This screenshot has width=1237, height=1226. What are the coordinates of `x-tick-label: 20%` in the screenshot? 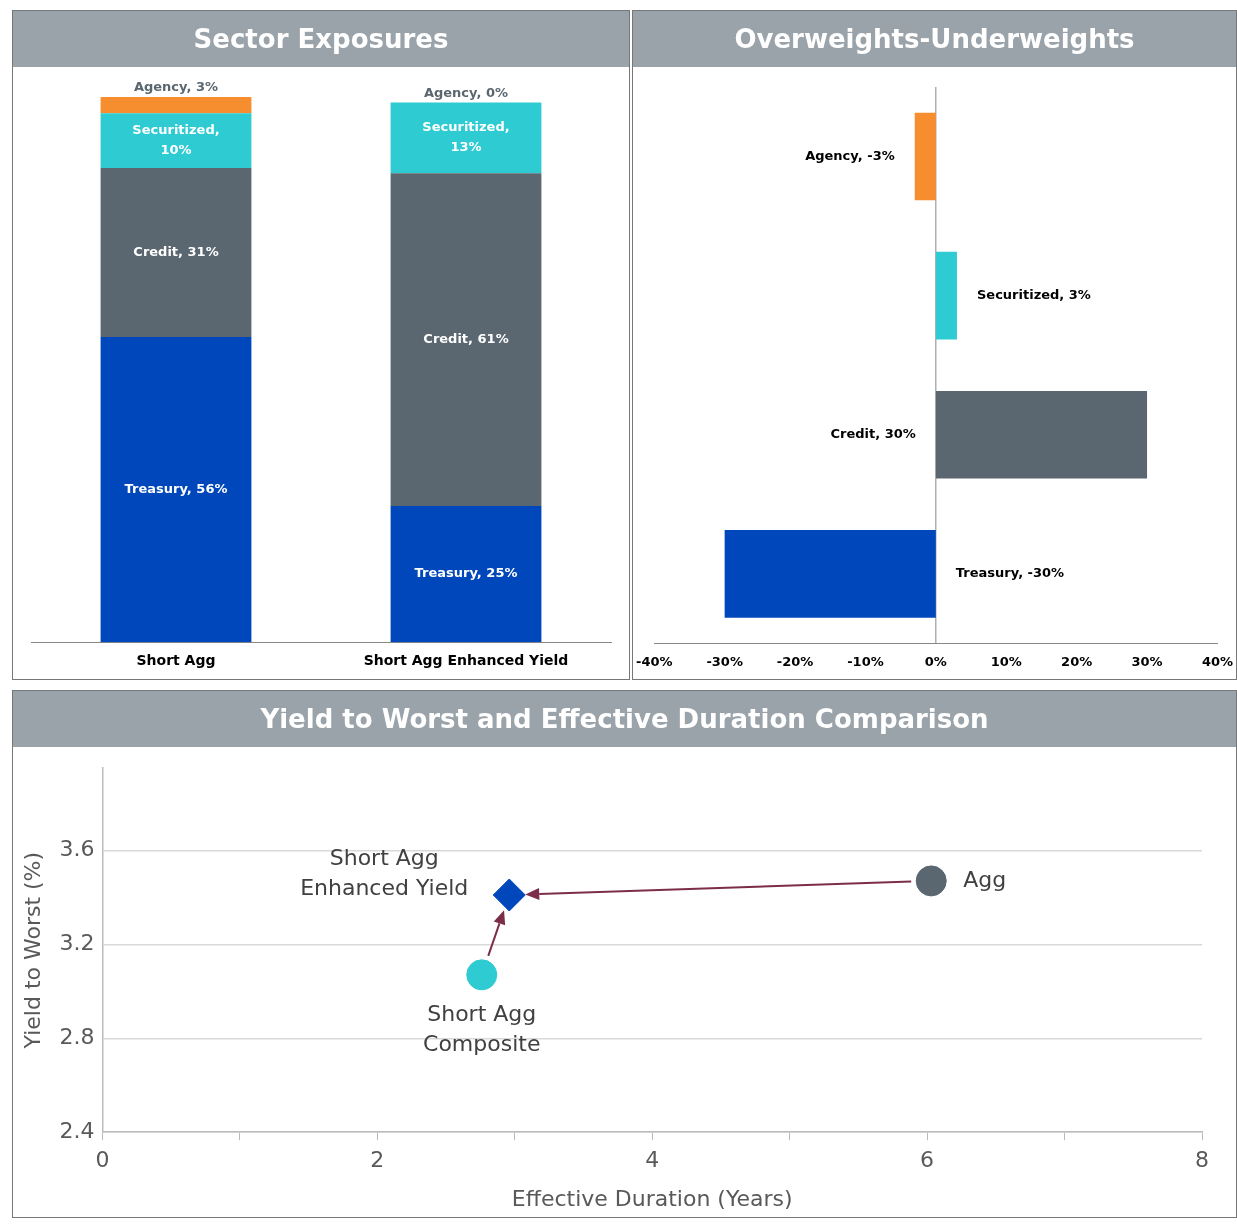 It's located at (1077, 661).